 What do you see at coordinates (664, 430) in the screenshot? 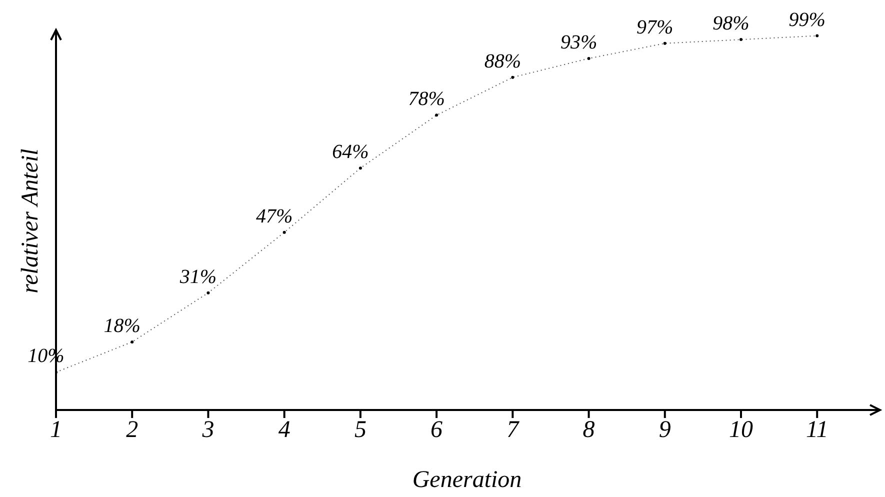
I see `x-tick-label: 9` at bounding box center [664, 430].